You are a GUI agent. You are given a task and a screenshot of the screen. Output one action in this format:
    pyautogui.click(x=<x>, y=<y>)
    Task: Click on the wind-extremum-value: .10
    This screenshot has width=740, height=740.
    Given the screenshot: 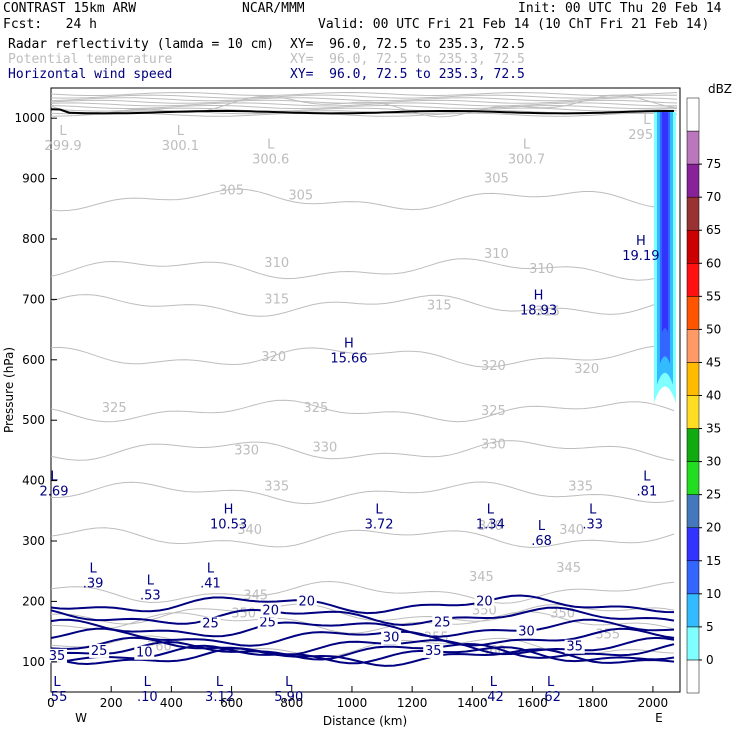 What is the action you would take?
    pyautogui.click(x=147, y=697)
    